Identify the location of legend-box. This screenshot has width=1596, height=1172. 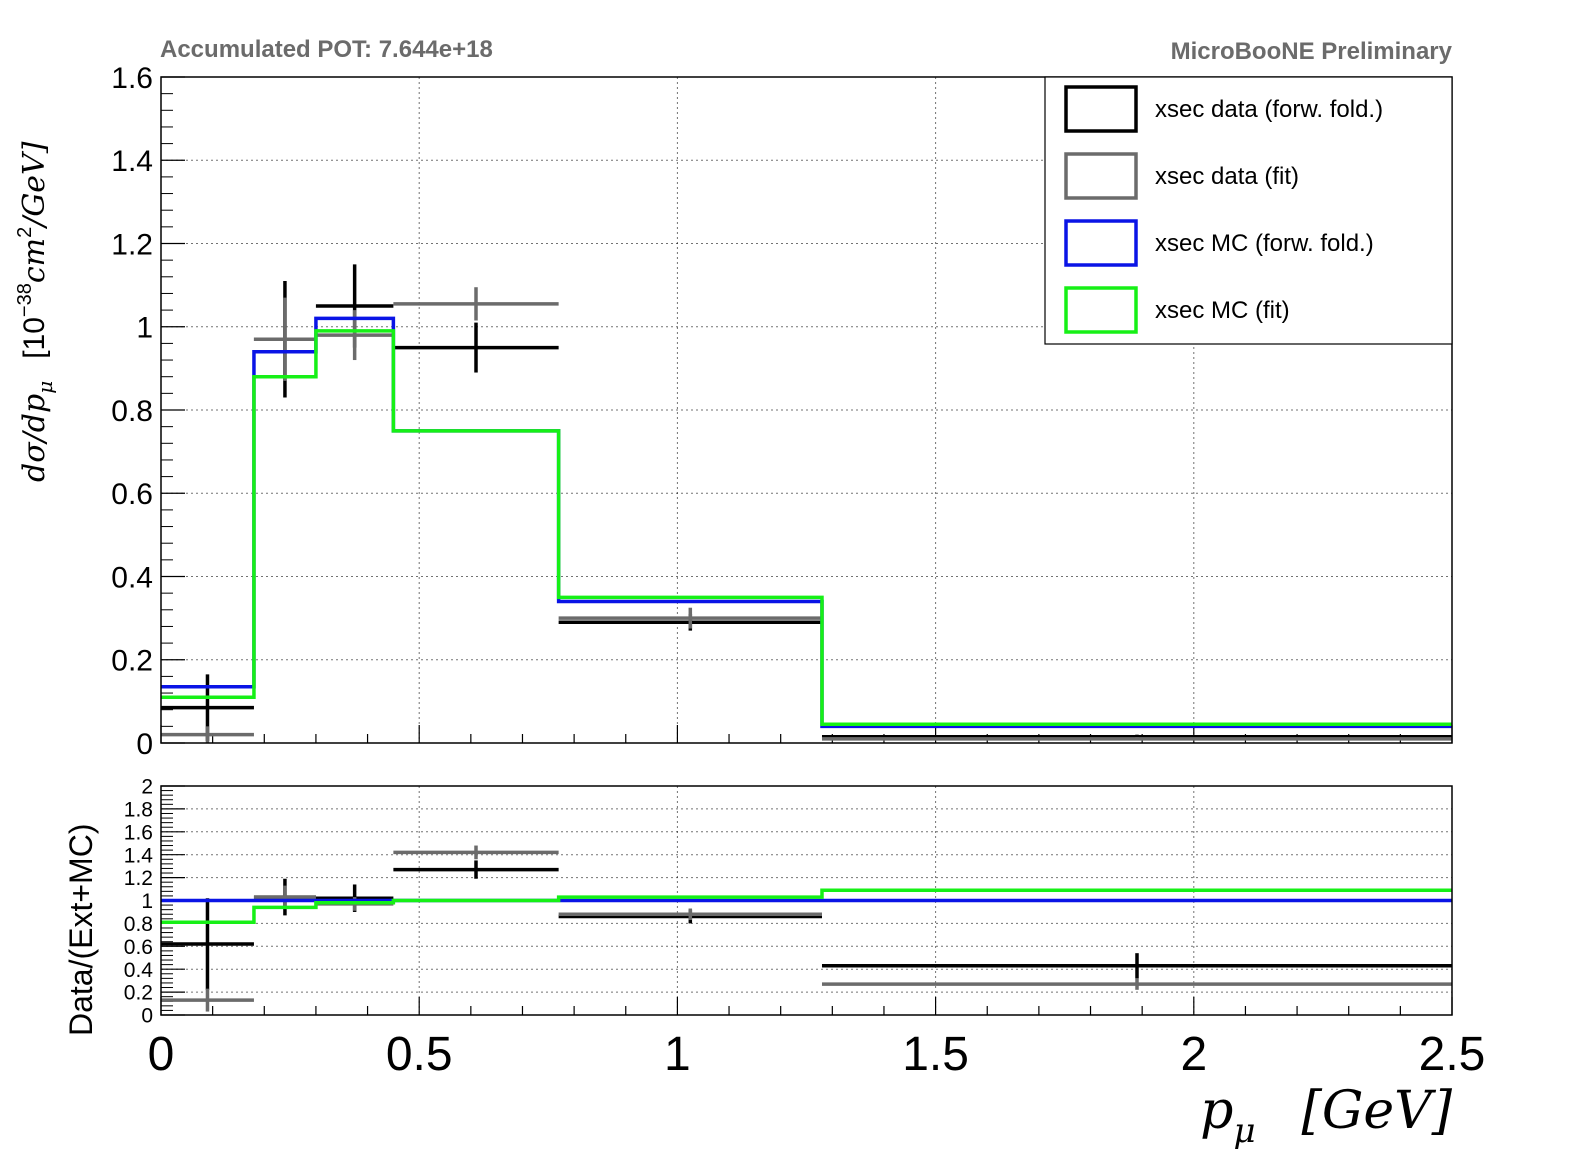
(1248, 210).